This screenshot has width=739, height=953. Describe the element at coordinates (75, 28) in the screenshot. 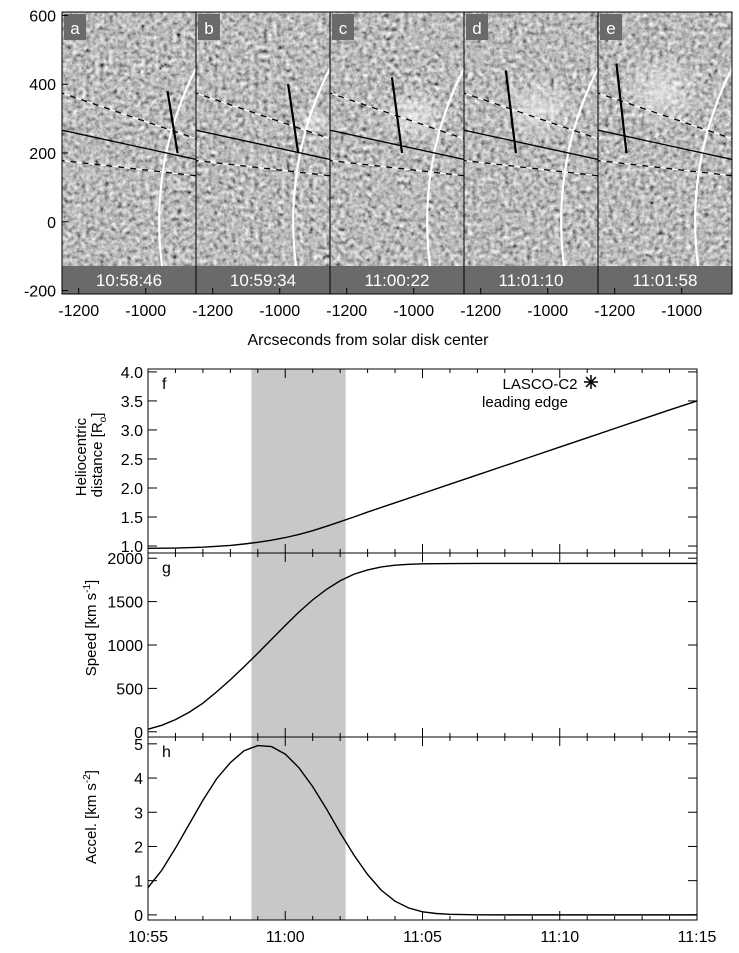

I see `panel-letter: a` at that location.